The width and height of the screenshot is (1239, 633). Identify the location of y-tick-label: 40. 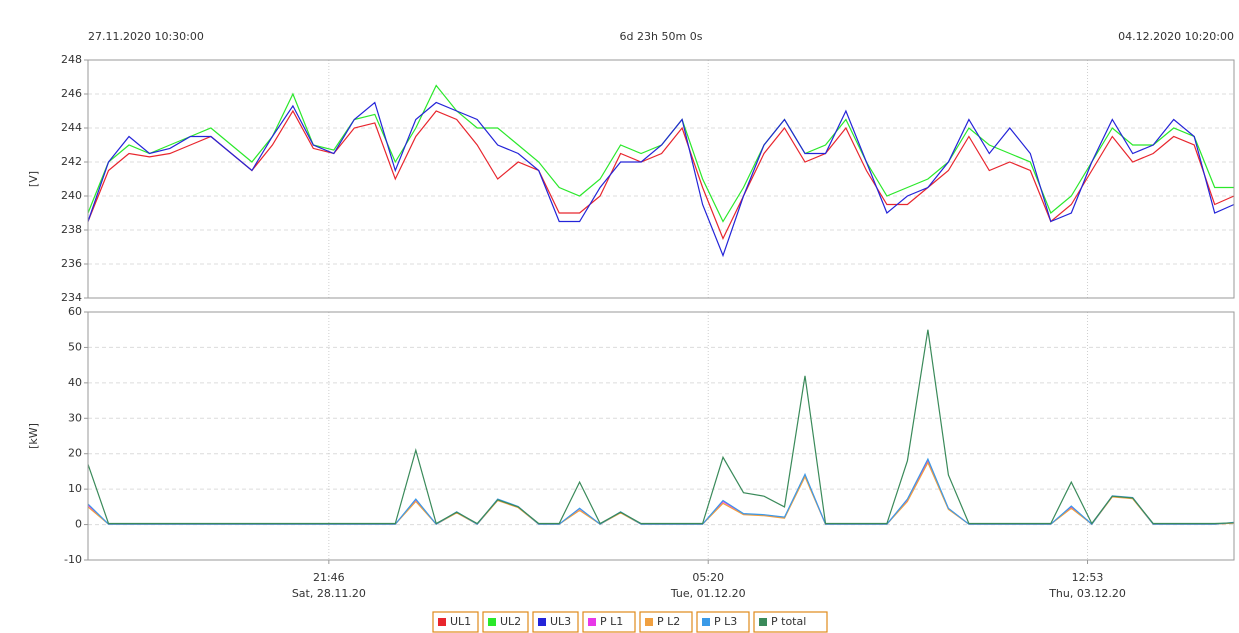
(75, 382).